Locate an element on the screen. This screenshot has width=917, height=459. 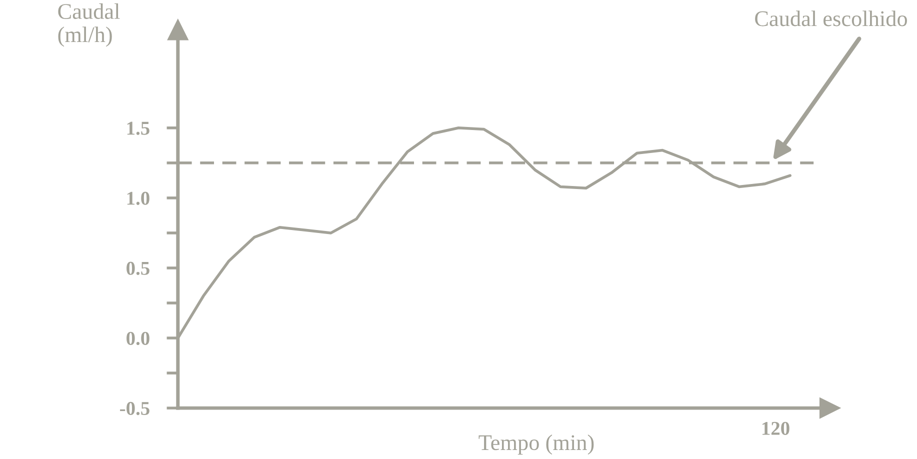
y-tick-label: -0.5 is located at coordinates (135, 409).